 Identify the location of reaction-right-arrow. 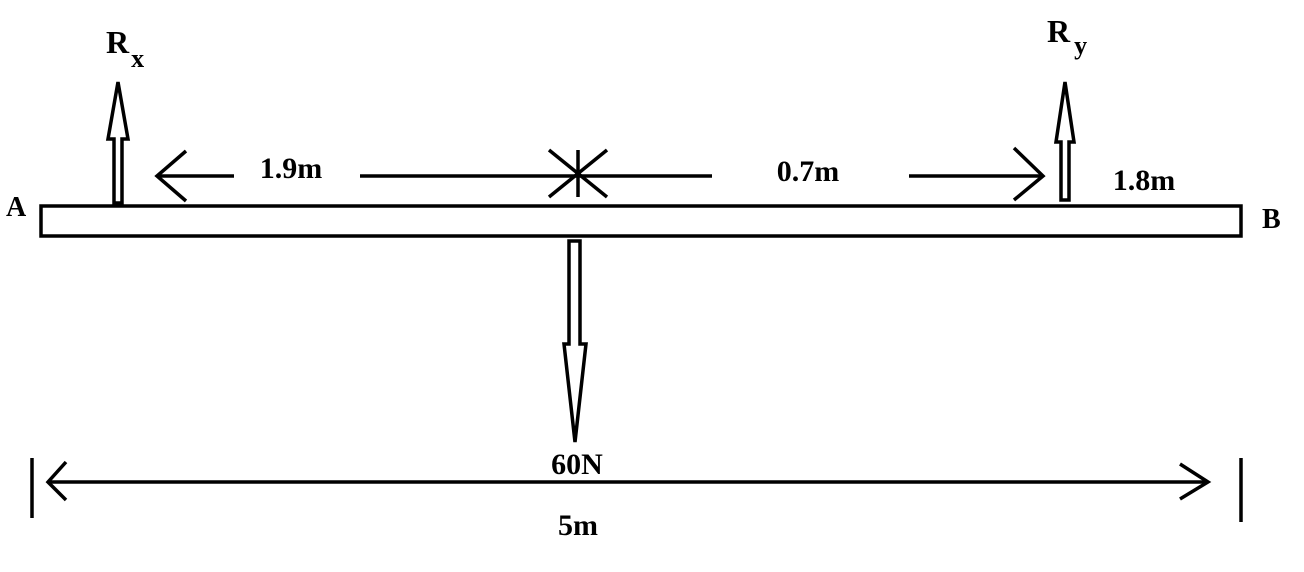
(1065, 141).